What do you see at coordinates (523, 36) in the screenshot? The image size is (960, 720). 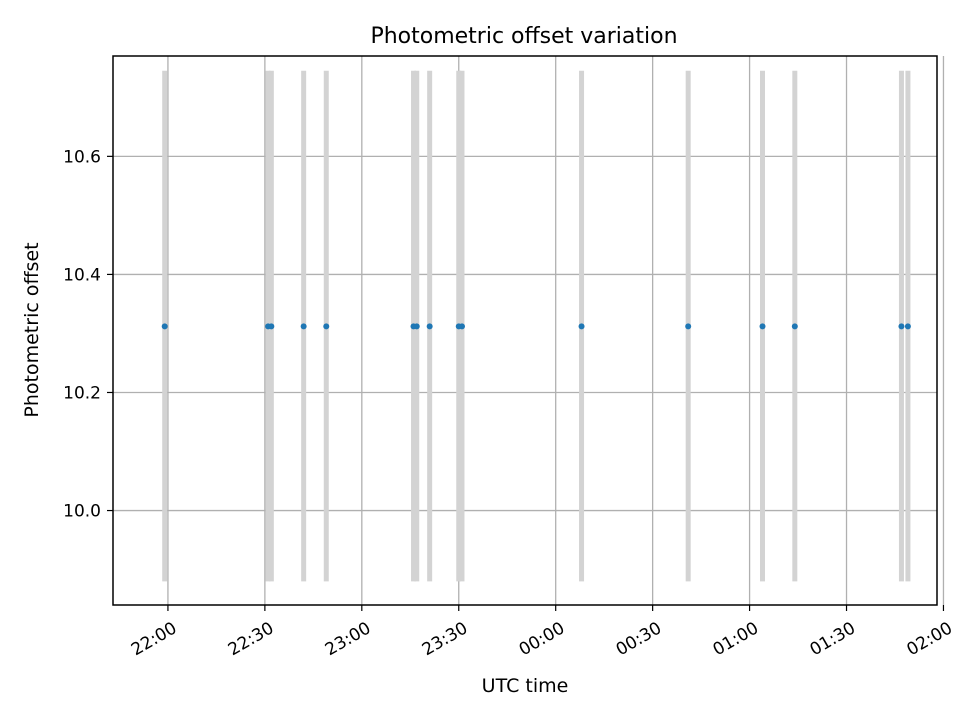 I see `chart-title: Photometric offset variation` at bounding box center [523, 36].